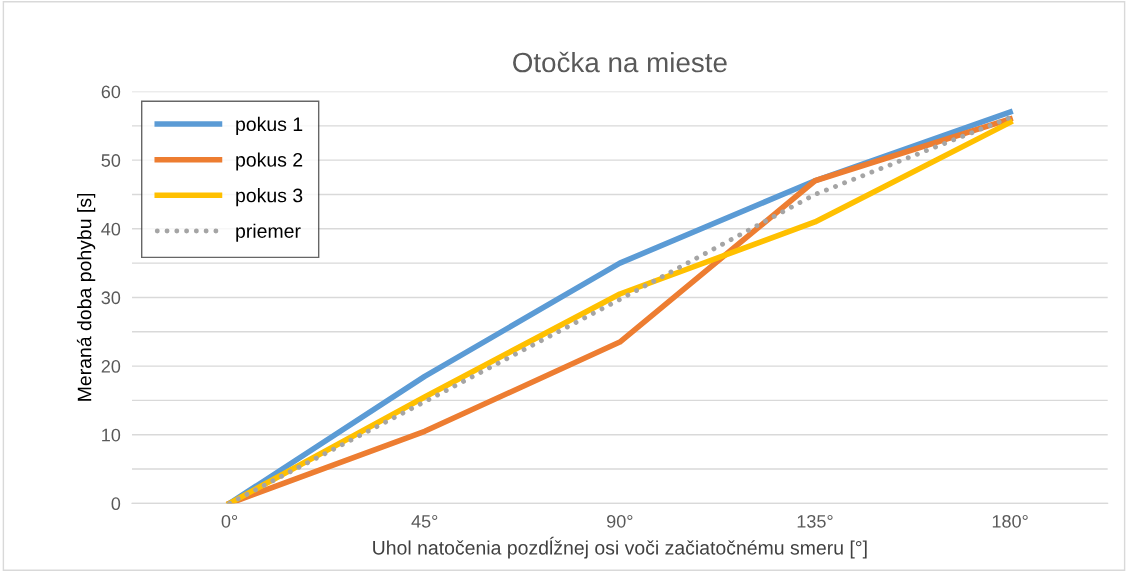  I want to click on legend-label: pokus 3, so click(269, 197).